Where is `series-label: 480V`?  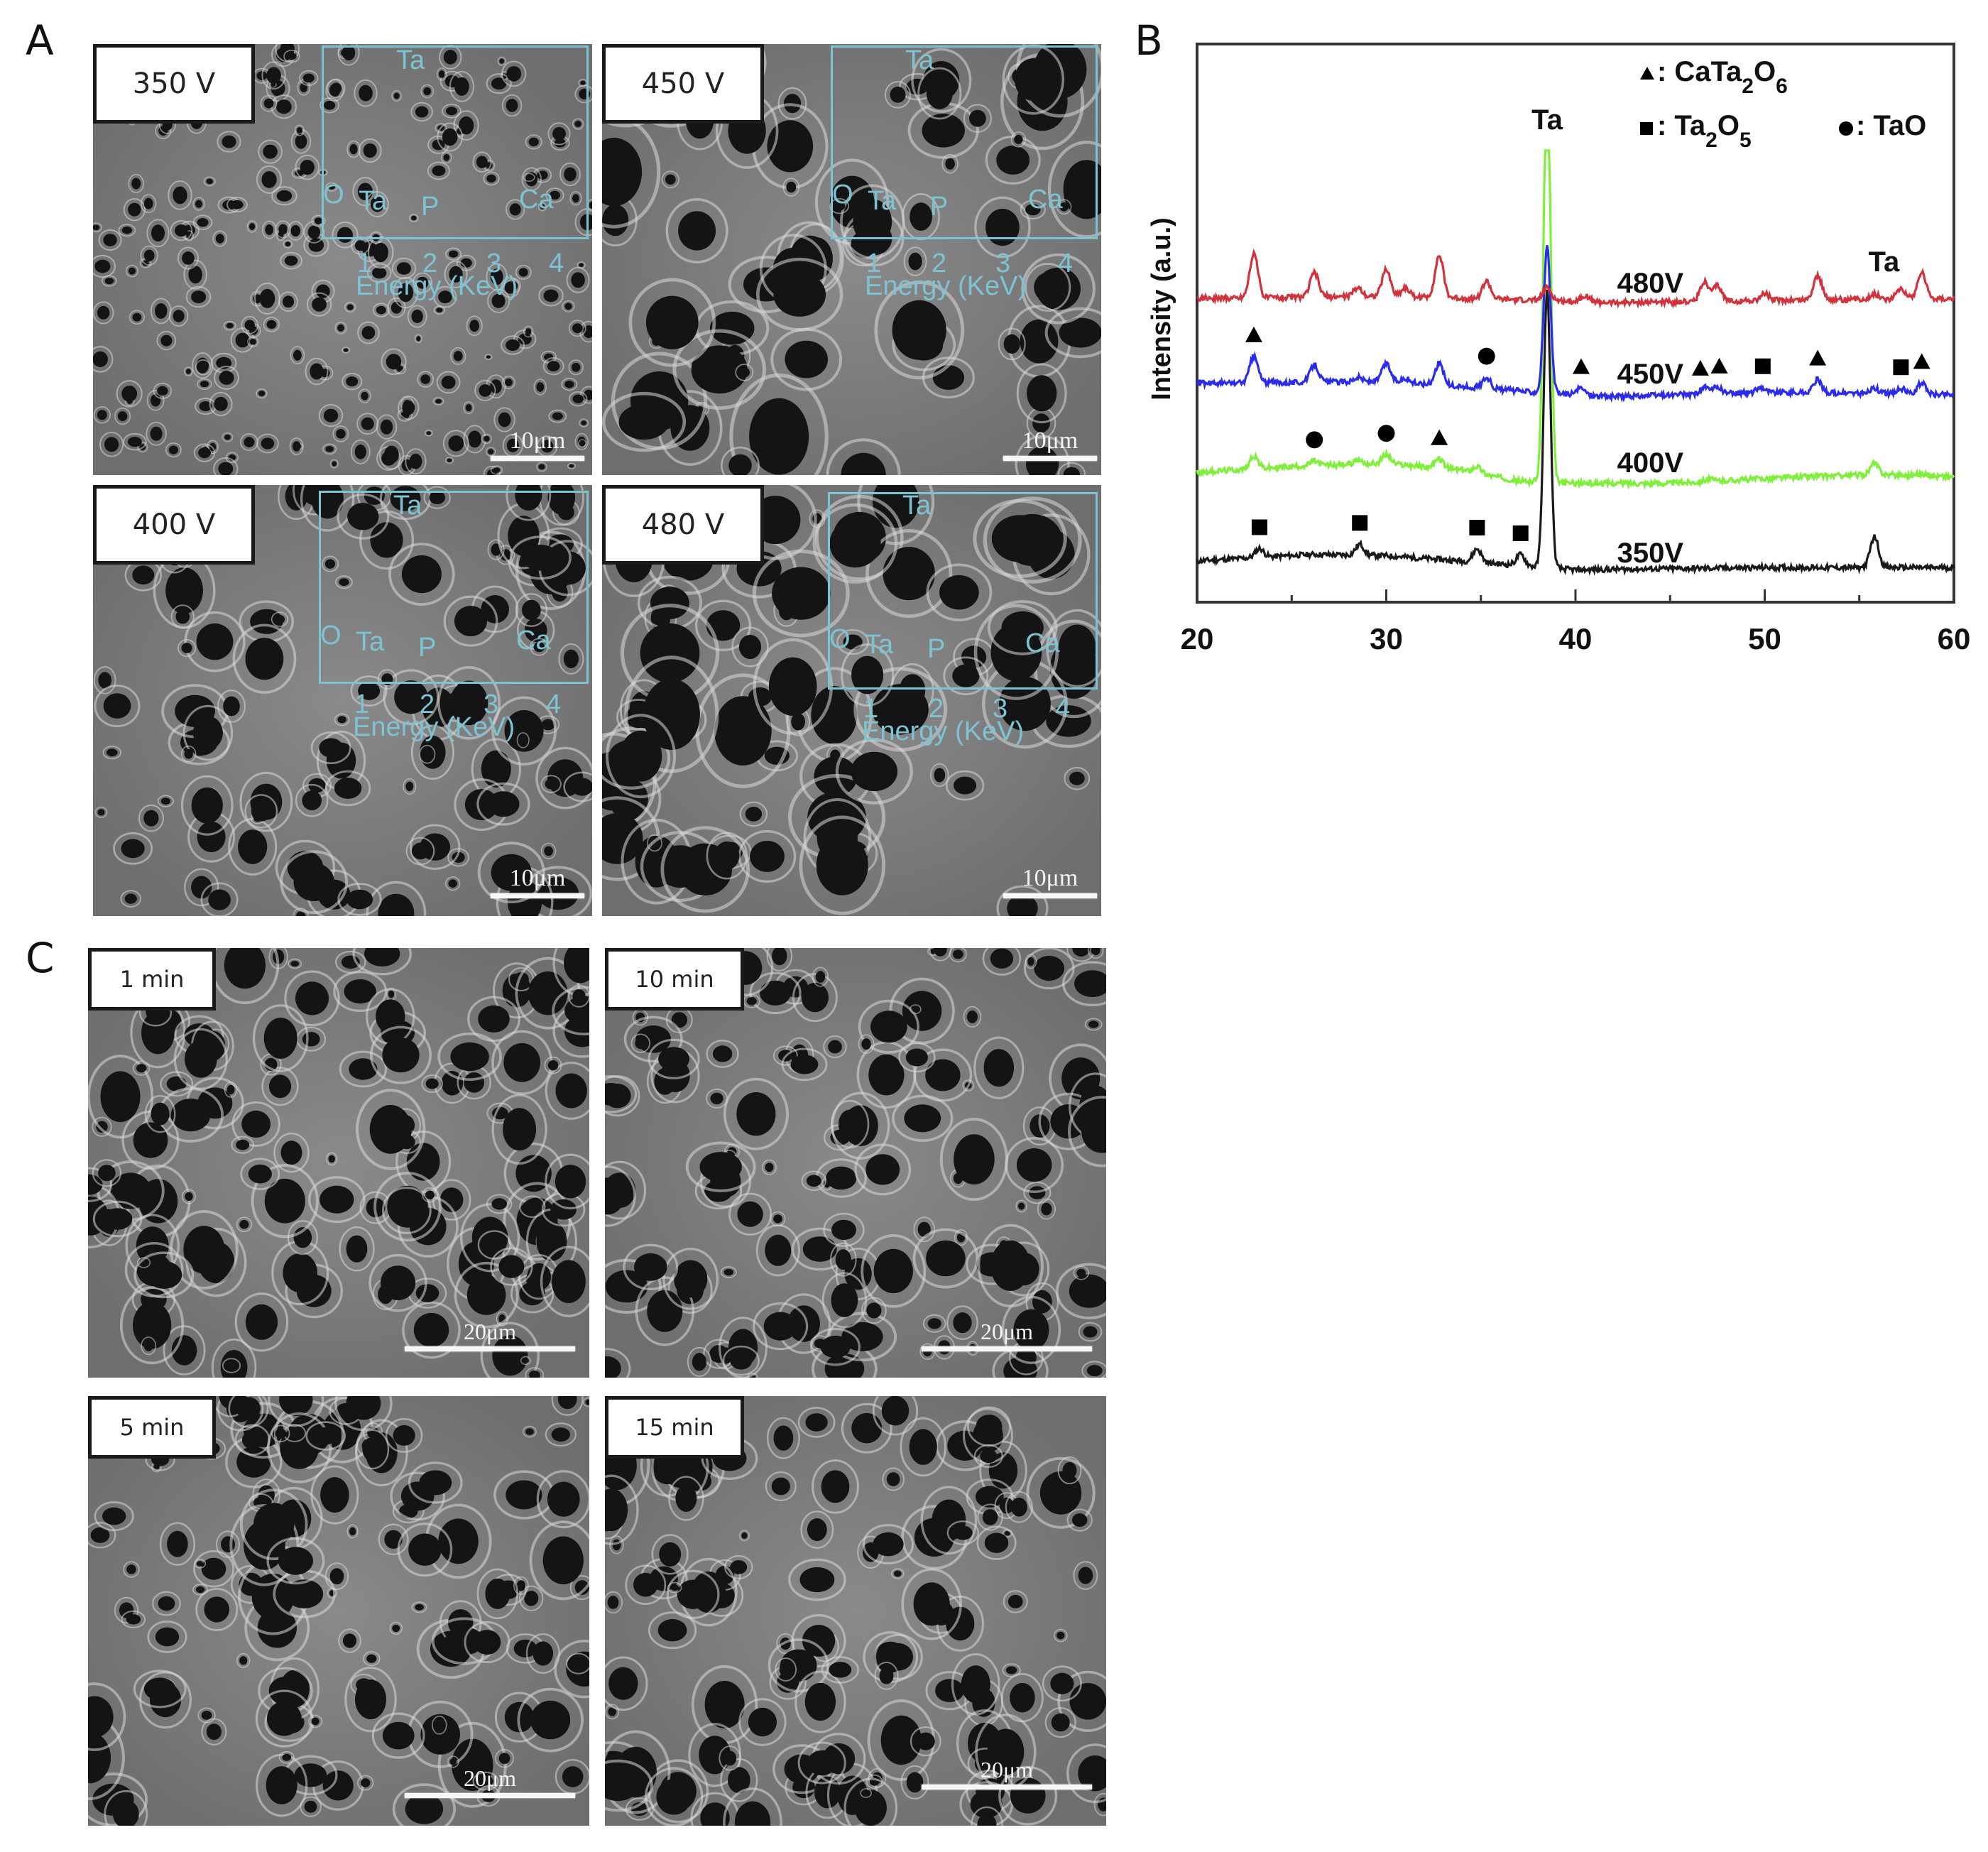 series-label: 480V is located at coordinates (1650, 284).